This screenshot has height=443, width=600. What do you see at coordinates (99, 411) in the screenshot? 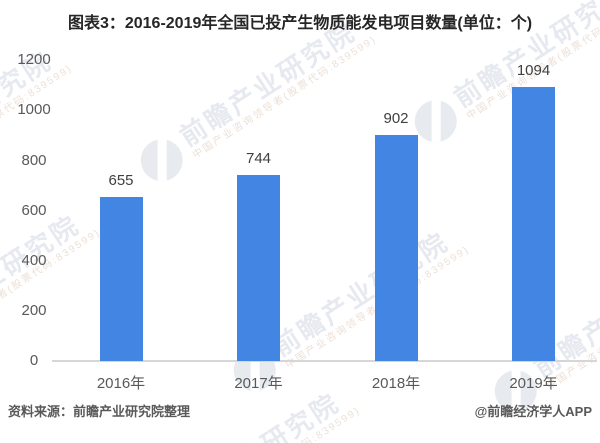
I see `source-text: 资料来源：前瞻产业研究院整理` at bounding box center [99, 411].